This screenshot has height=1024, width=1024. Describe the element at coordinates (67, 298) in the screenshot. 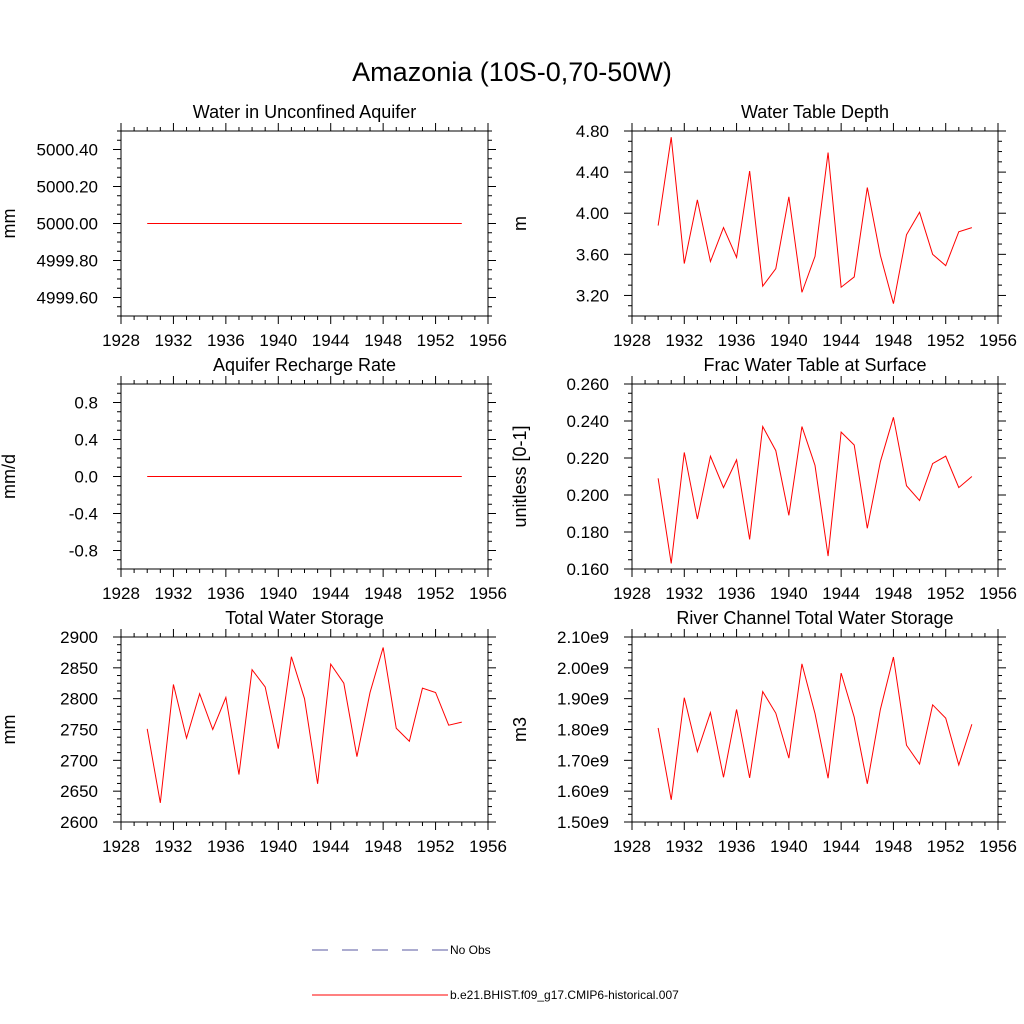

I see `y-tick-label: 4999.60` at that location.